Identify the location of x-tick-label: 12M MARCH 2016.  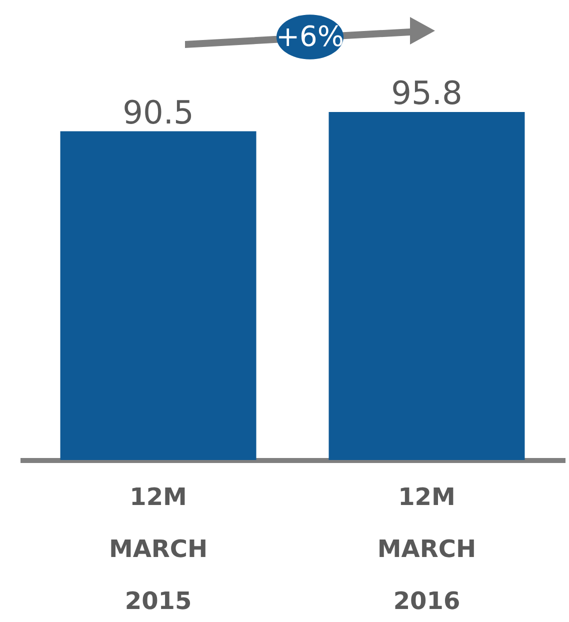
(426, 549).